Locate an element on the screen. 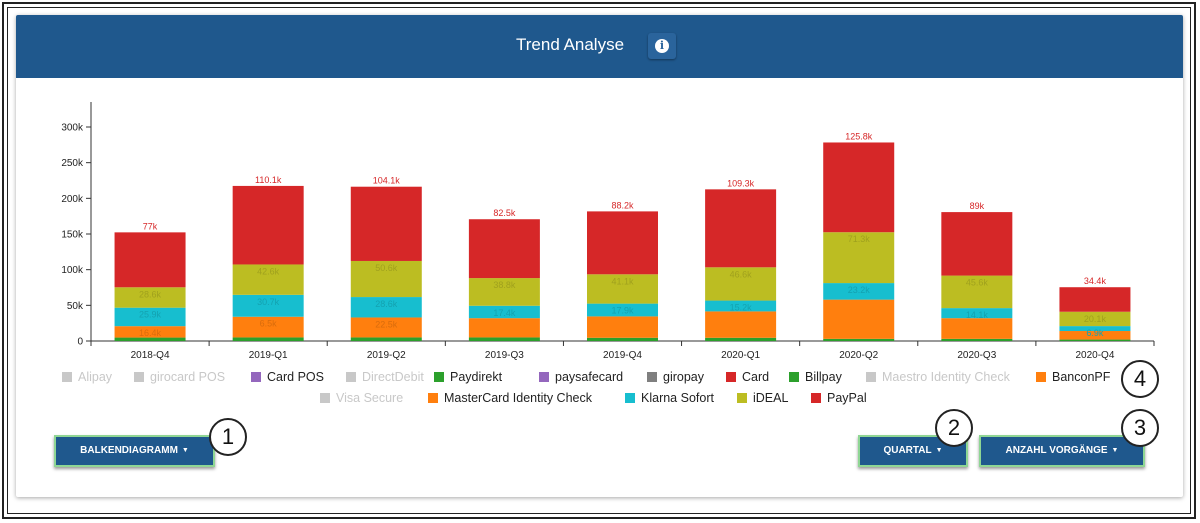 Image resolution: width=1200 pixels, height=523 pixels. legend-item-ideal: iDEAL is located at coordinates (762, 398).